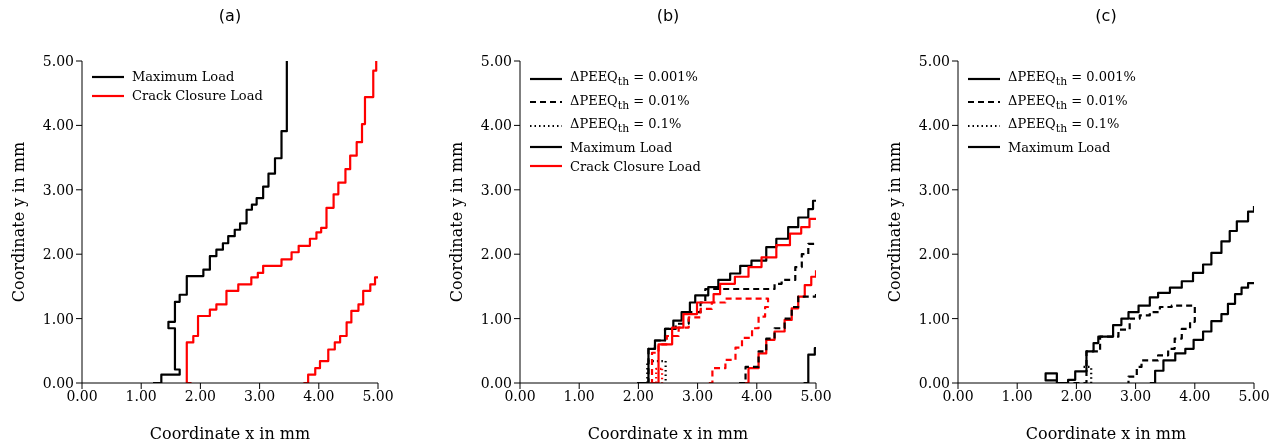 The height and width of the screenshot is (441, 1284). What do you see at coordinates (668, 15) in the screenshot?
I see `chart-title: (b)` at bounding box center [668, 15].